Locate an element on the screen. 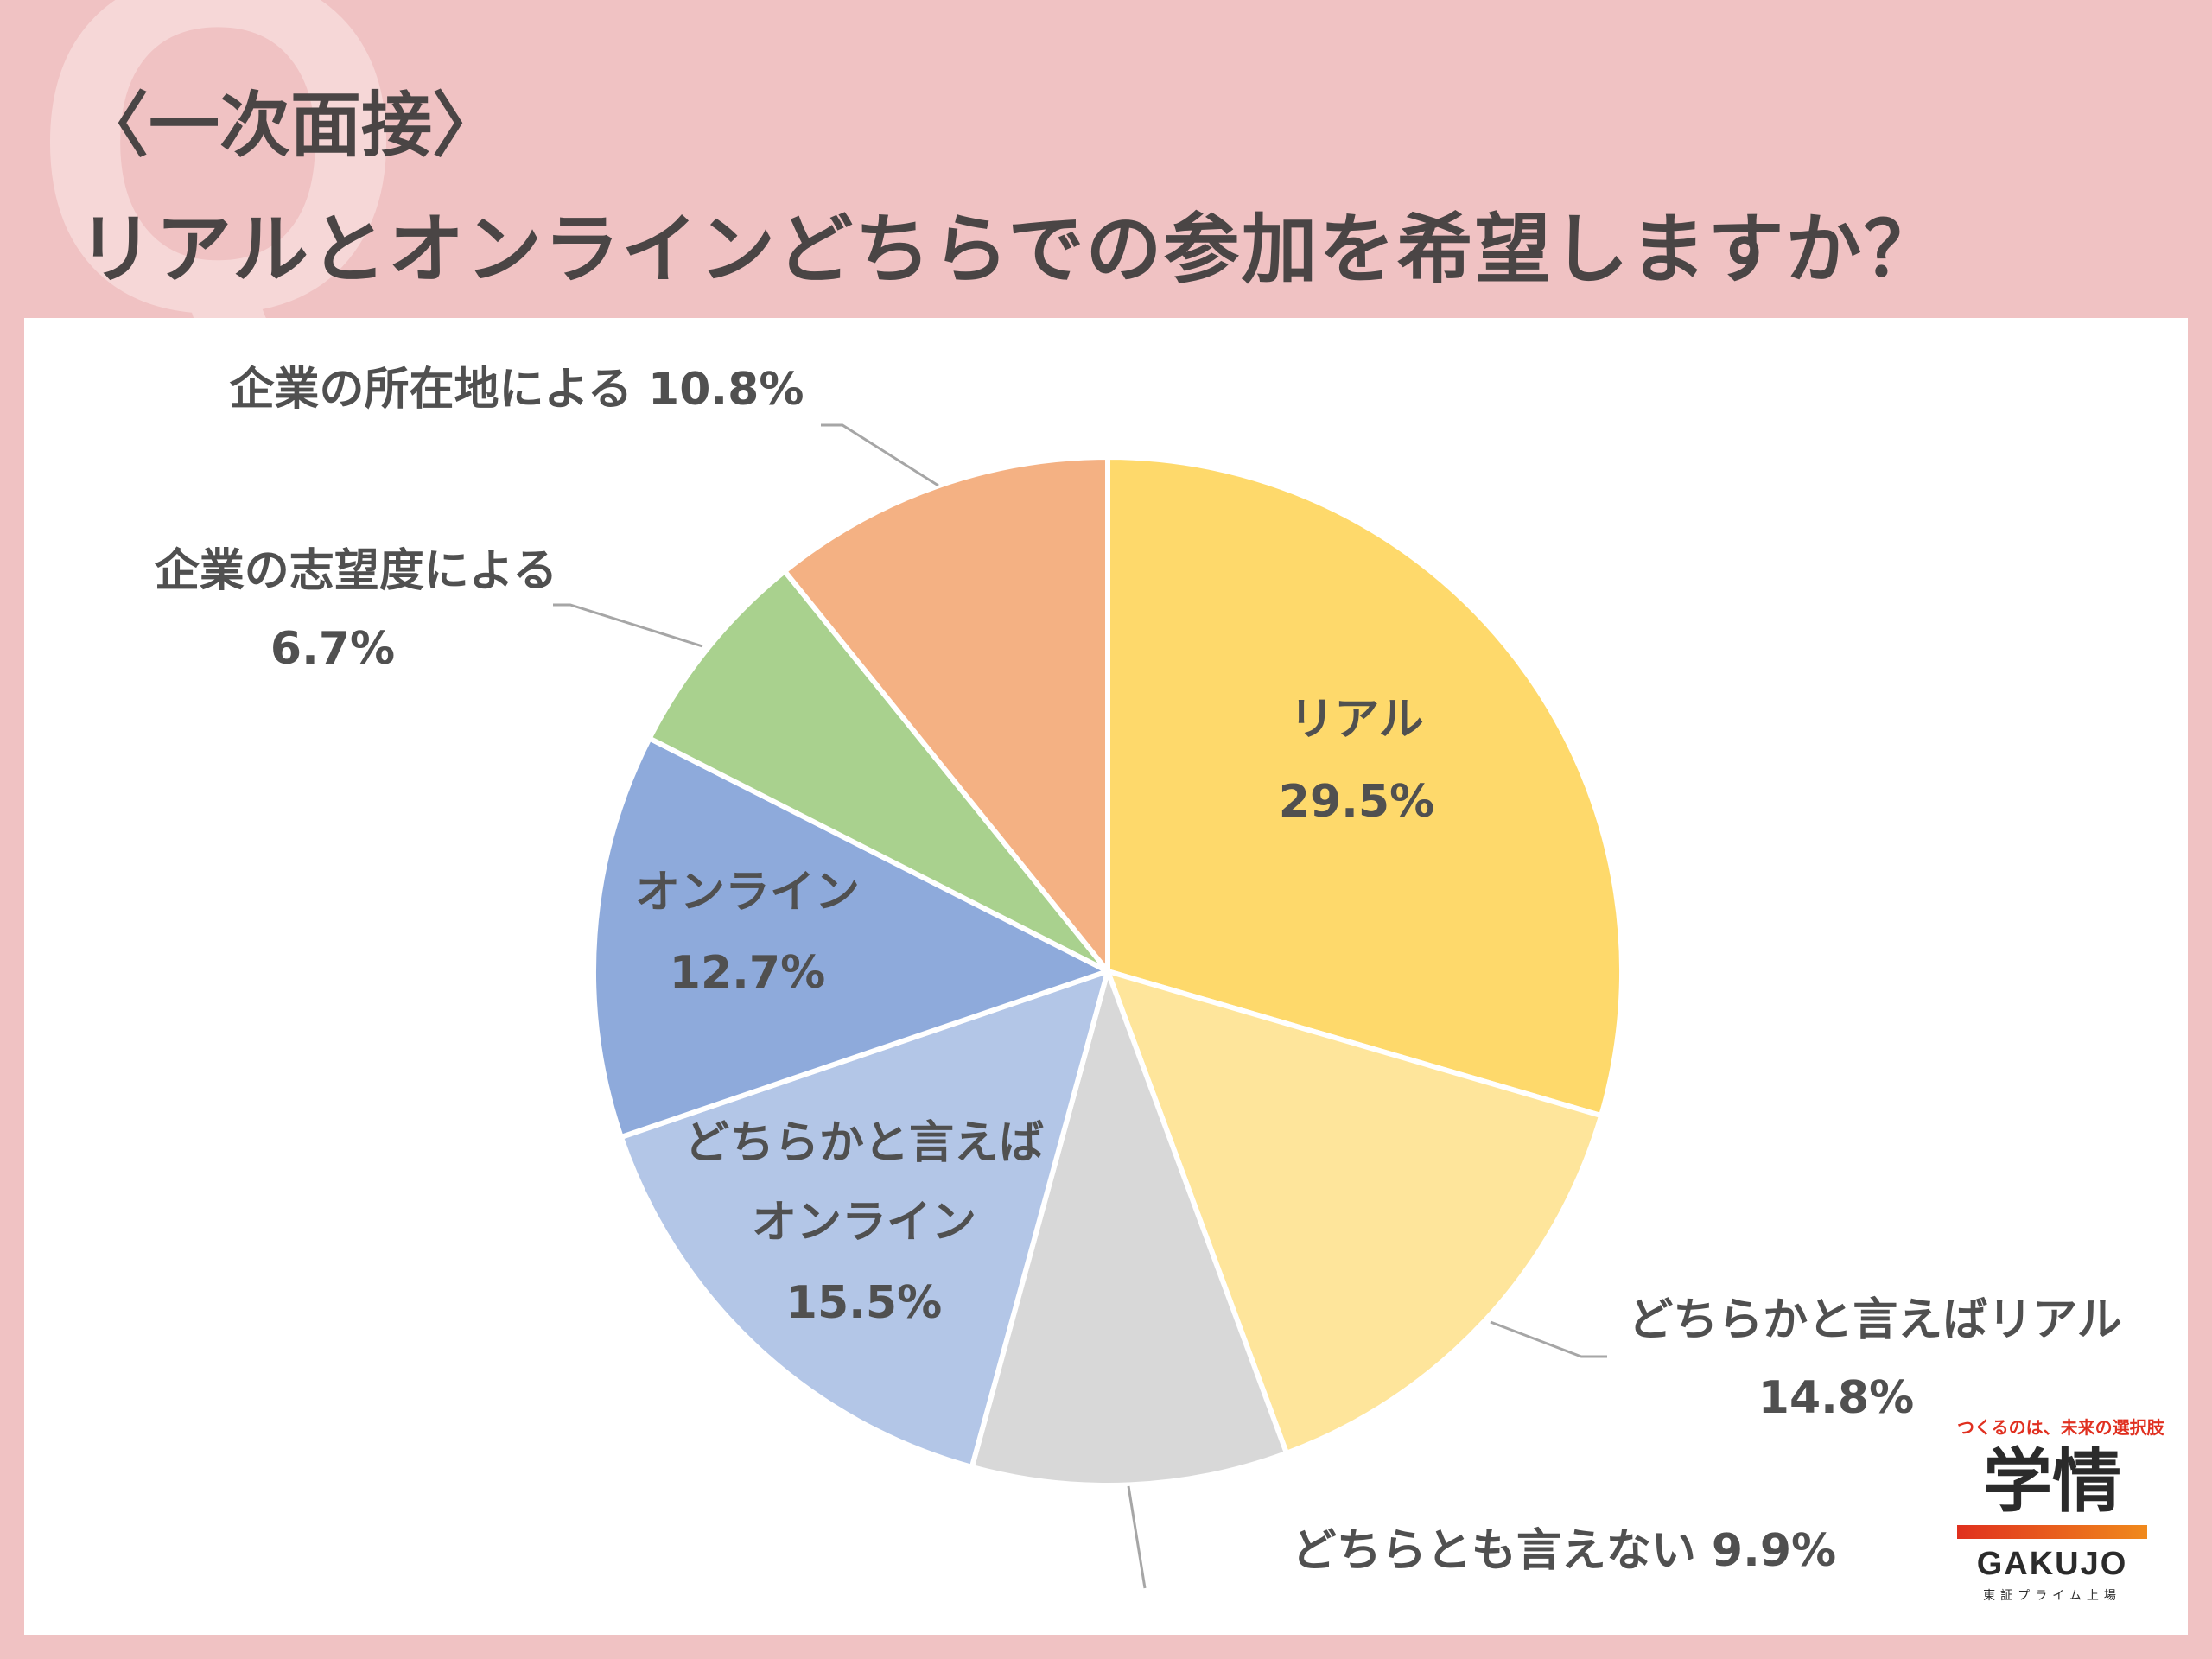 This screenshot has width=2212, height=1659. pie-slice-neither is located at coordinates (1129, 1229).